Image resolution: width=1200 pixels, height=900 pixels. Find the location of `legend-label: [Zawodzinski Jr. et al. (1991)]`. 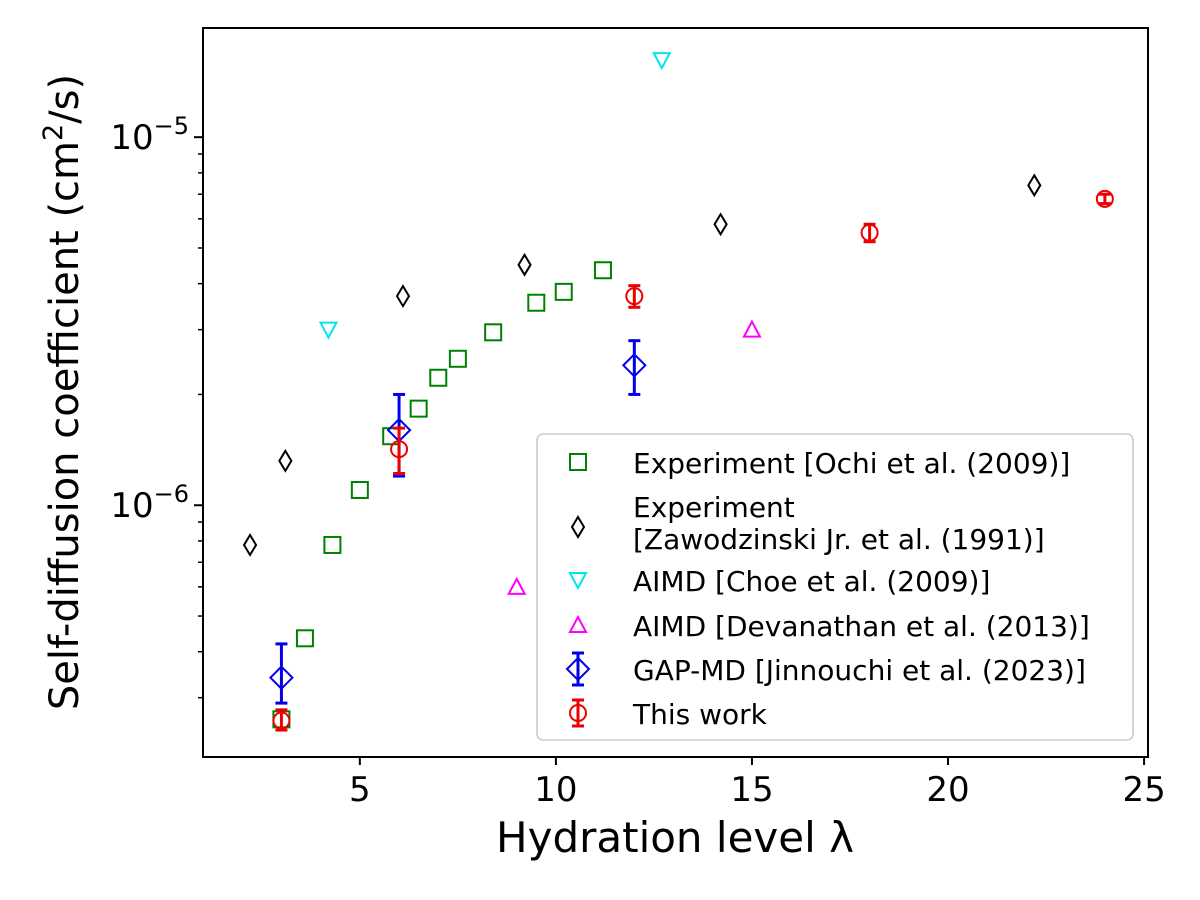

legend-label: [Zawodzinski Jr. et al. (1991)] is located at coordinates (839, 539).